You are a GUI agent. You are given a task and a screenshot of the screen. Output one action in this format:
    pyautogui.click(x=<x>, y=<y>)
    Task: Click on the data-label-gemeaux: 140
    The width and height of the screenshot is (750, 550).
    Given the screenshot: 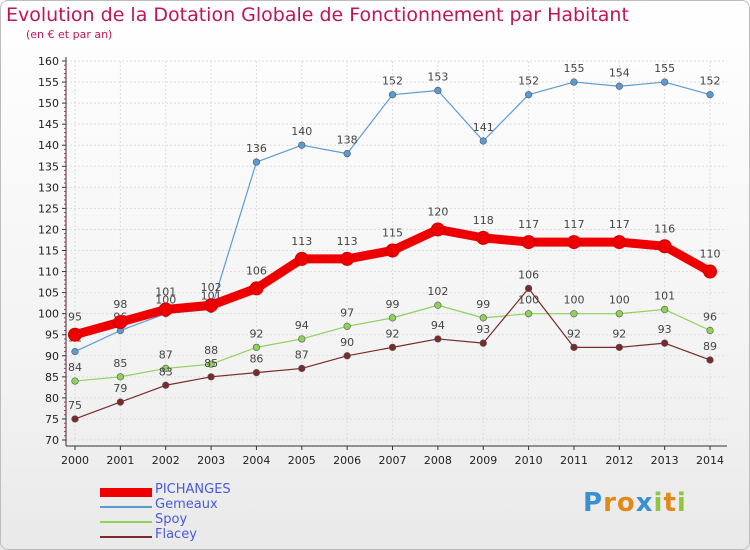 What is the action you would take?
    pyautogui.click(x=301, y=131)
    